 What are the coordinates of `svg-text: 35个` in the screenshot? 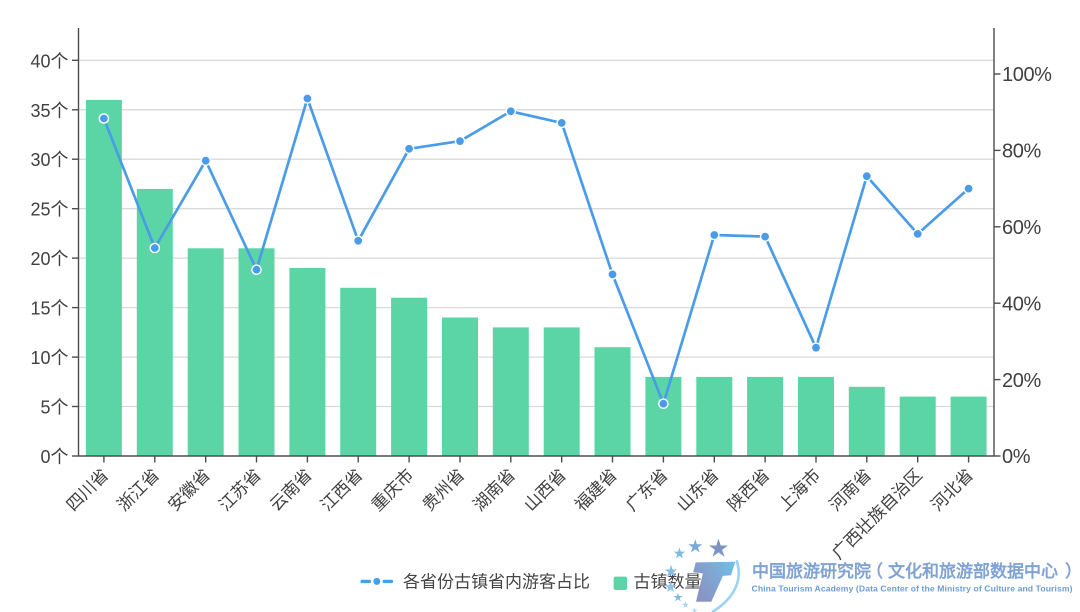 It's located at (49, 111).